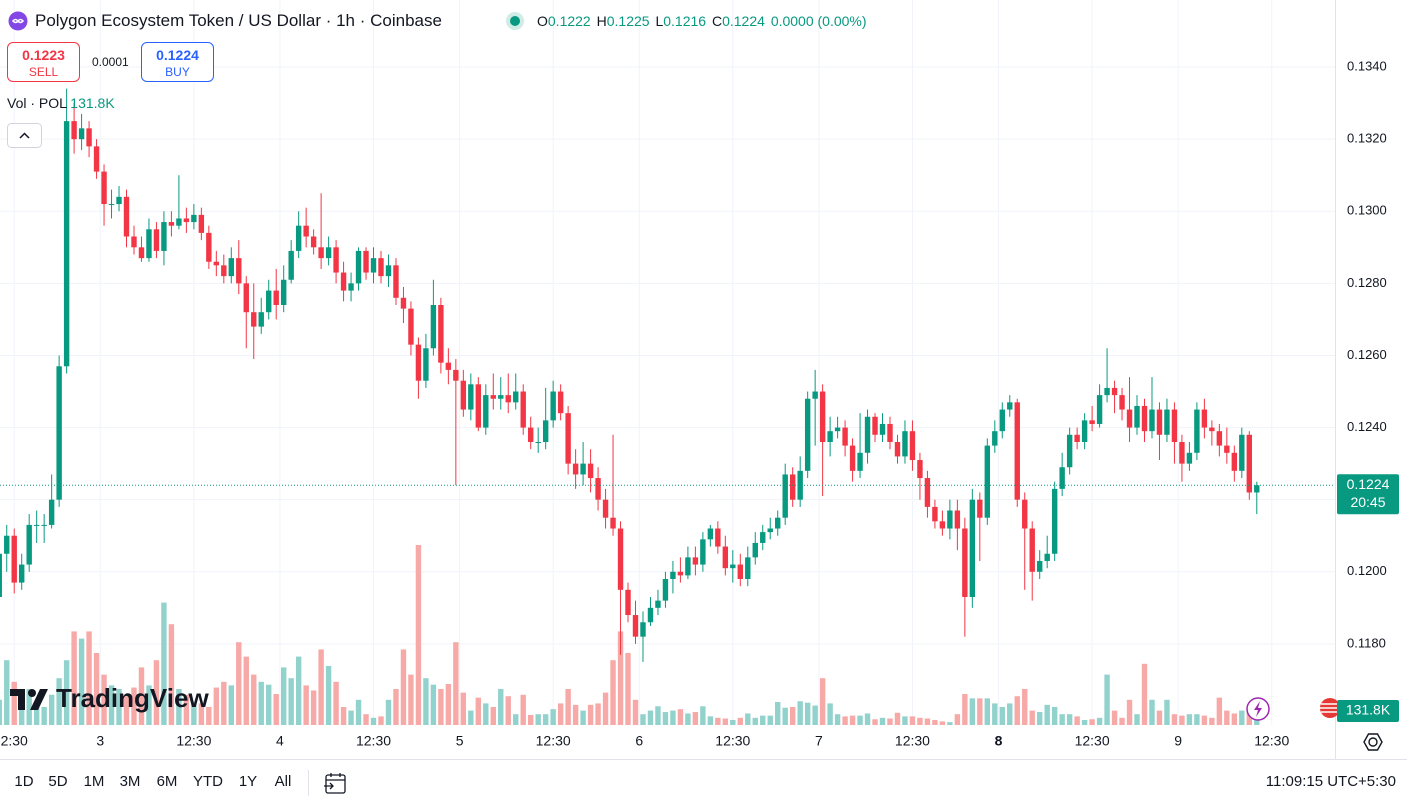 The image size is (1407, 803). Describe the element at coordinates (248, 781) in the screenshot. I see `range-button: 1Y` at that location.